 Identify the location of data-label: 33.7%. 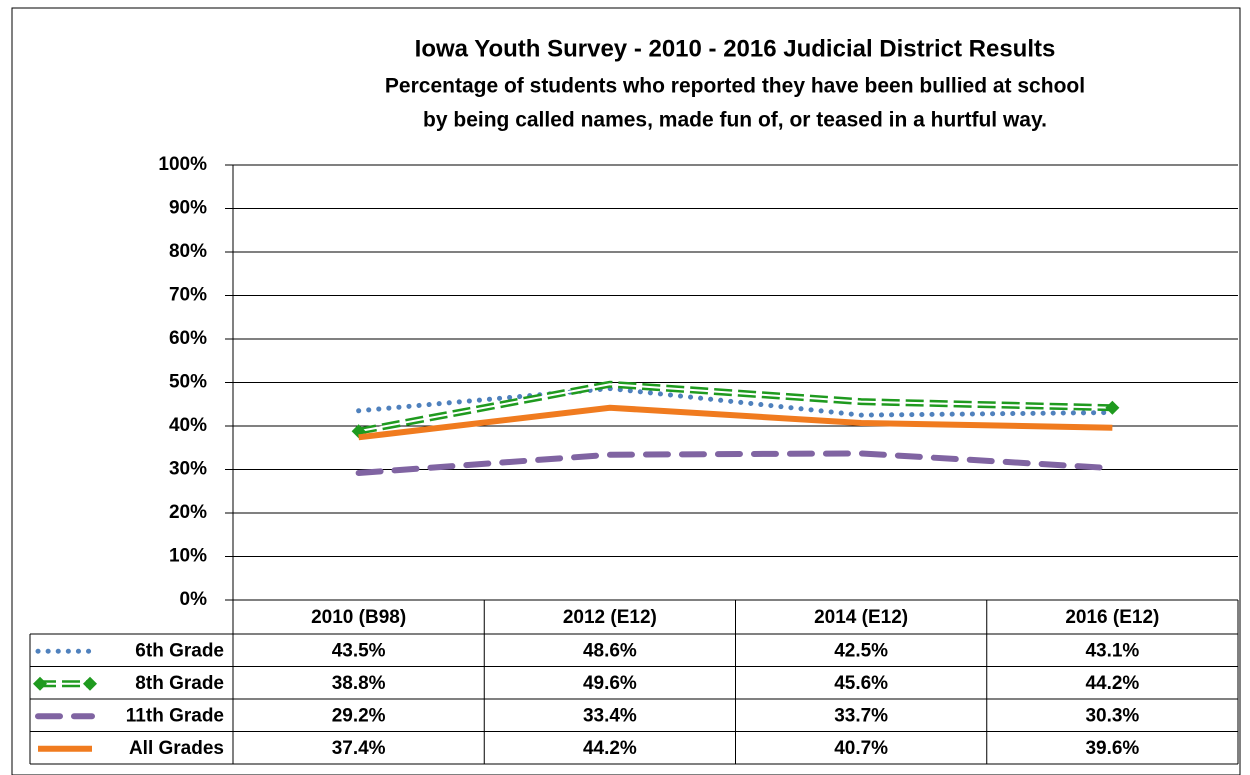
(861, 715).